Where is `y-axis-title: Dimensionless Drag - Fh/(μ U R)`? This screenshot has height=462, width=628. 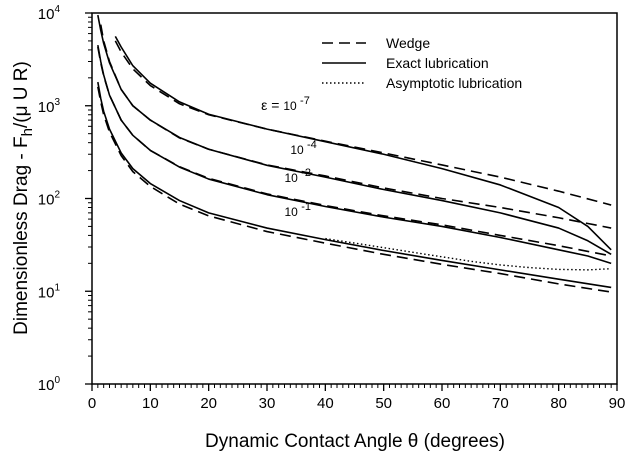 y-axis-title: Dimensionless Drag - Fh/(μ U R) is located at coordinates (23, 198).